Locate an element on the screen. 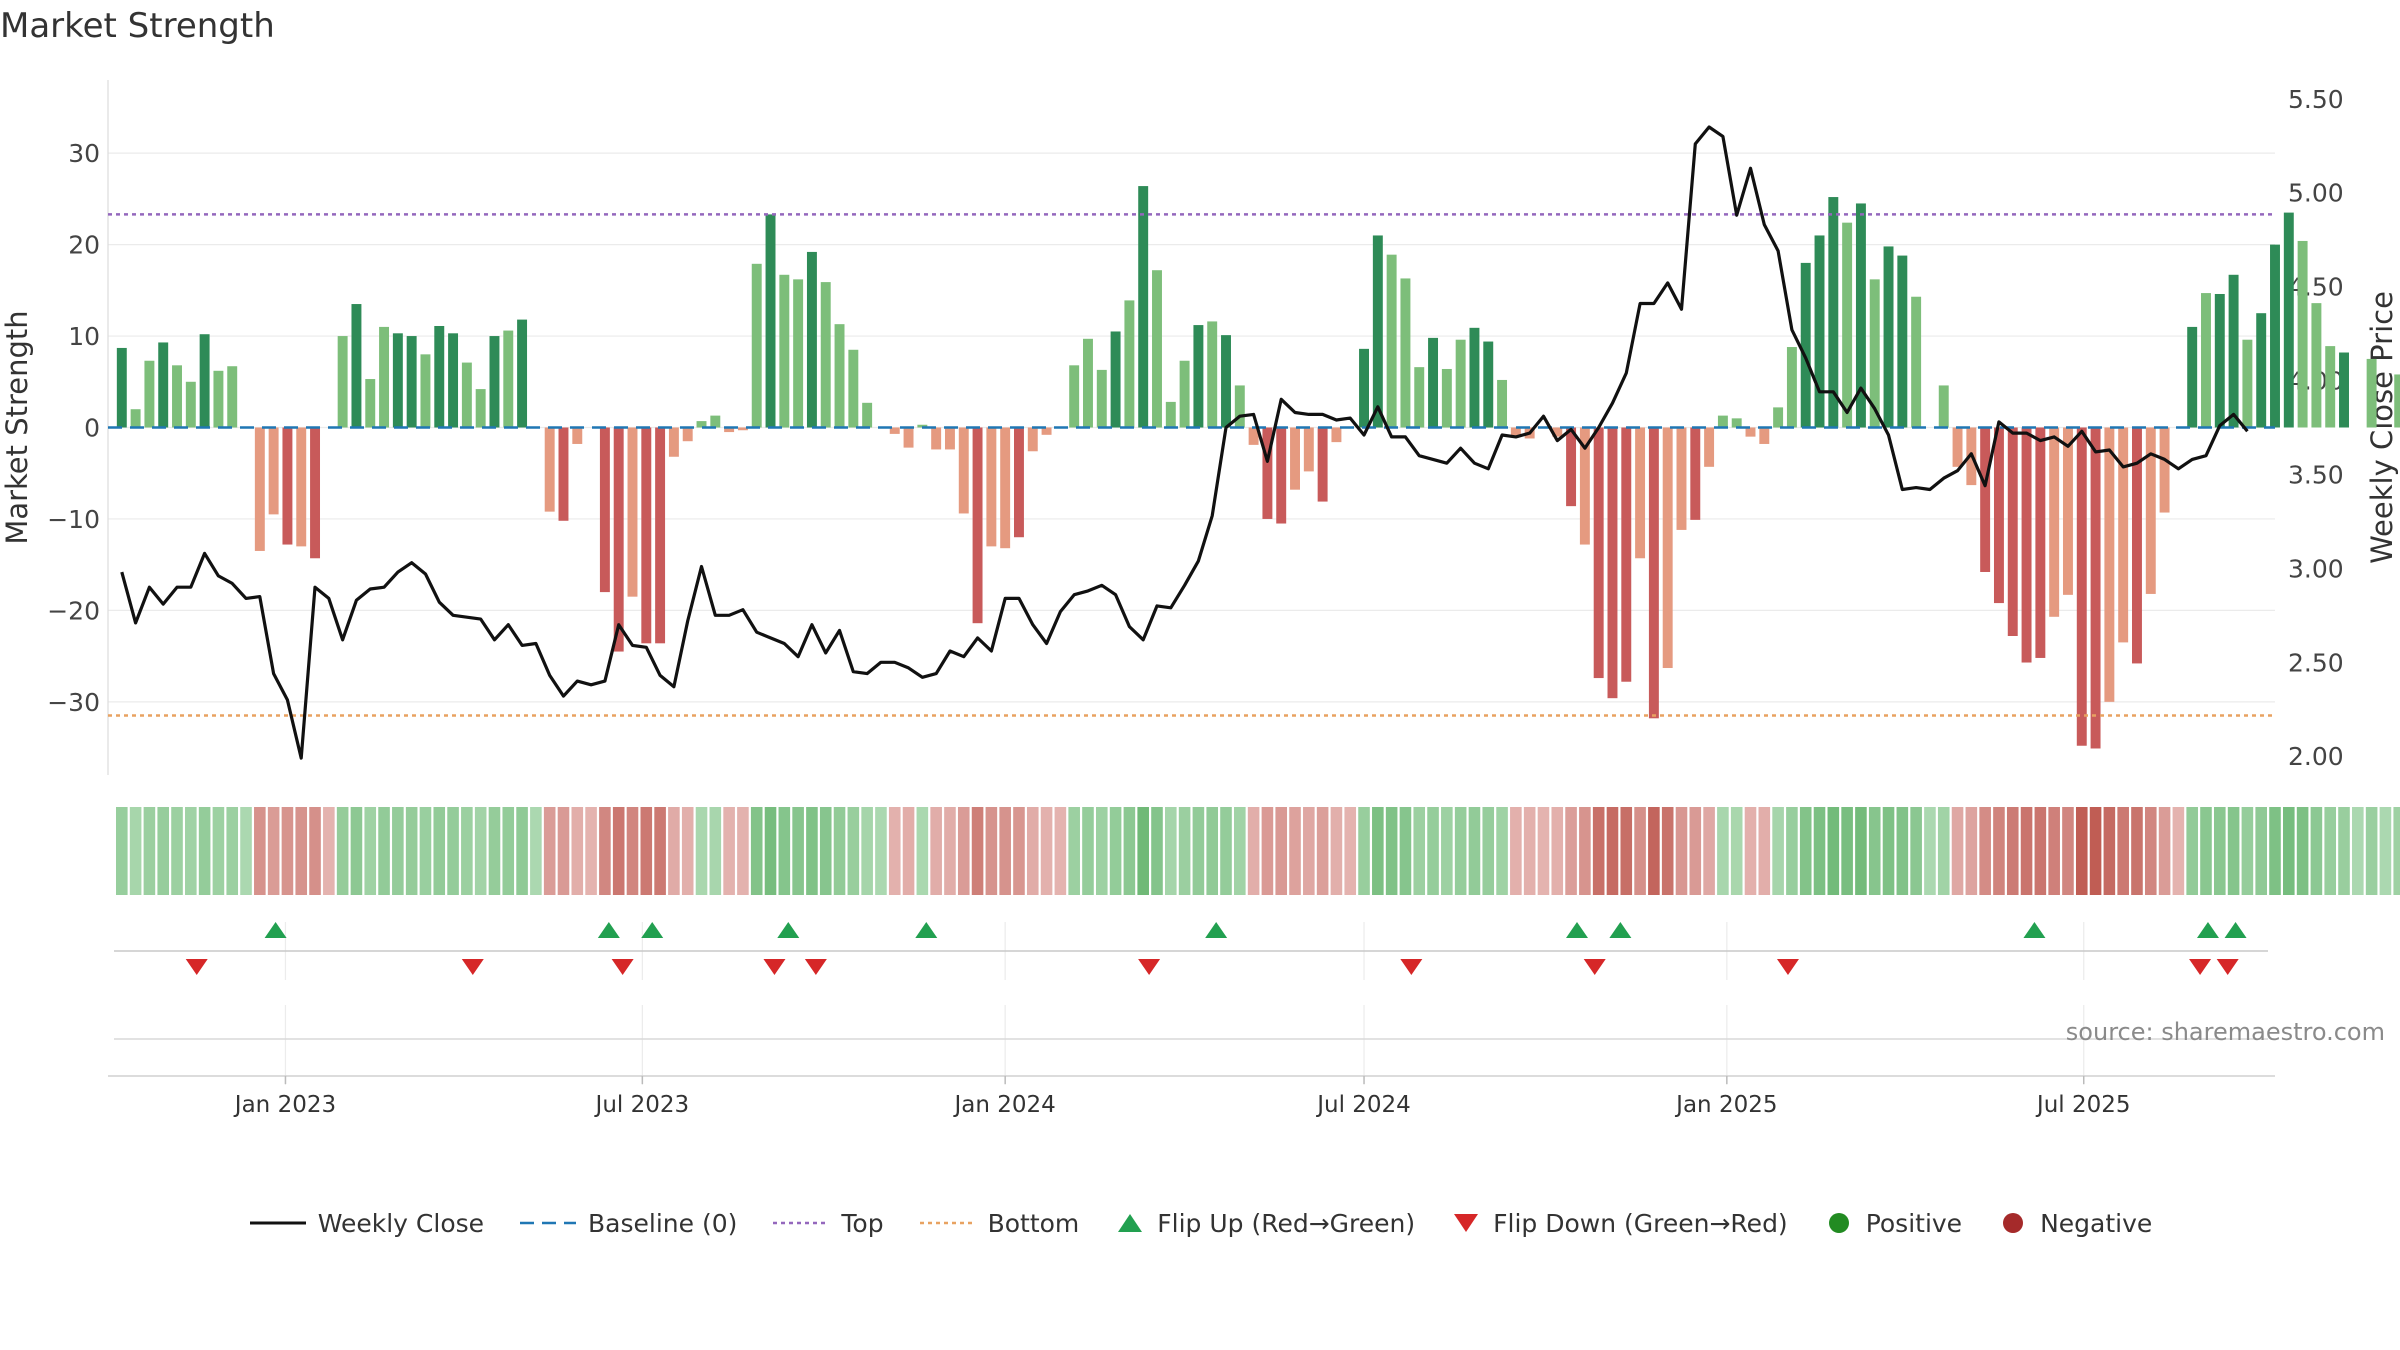 The image size is (2400, 1350). legend-item-flip-up: Flip Up (Red→Green) is located at coordinates (1264, 1223).